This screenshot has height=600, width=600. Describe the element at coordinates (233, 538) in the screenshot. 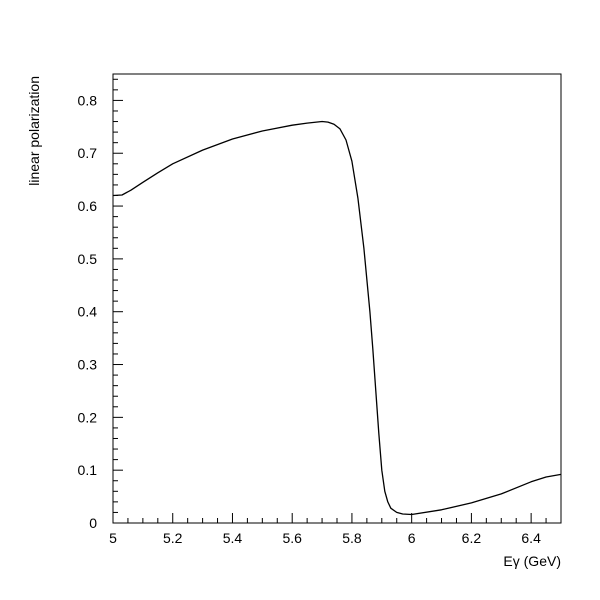

I see `x-tick-label: 5.4` at that location.